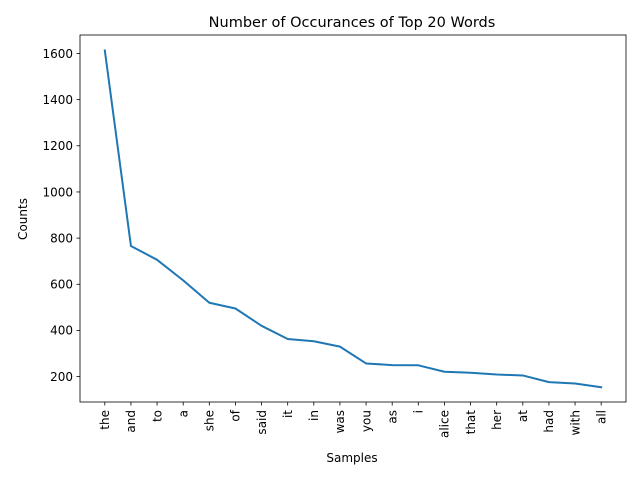 The width and height of the screenshot is (640, 480). I want to click on x-tick-label: her, so click(497, 420).